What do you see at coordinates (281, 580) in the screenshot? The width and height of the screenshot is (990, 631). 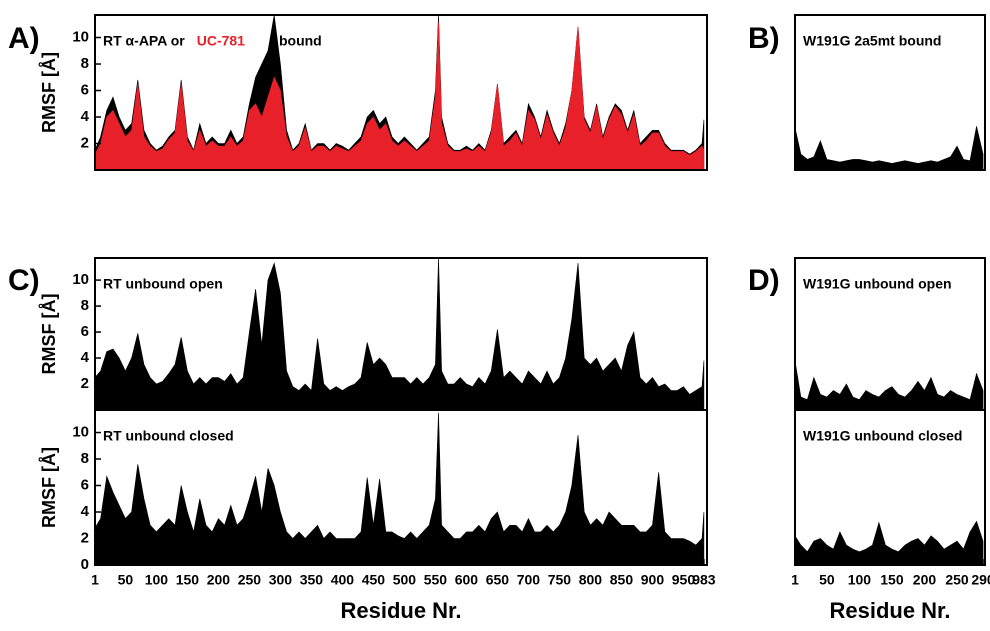 I see `x-tick-label: 300` at bounding box center [281, 580].